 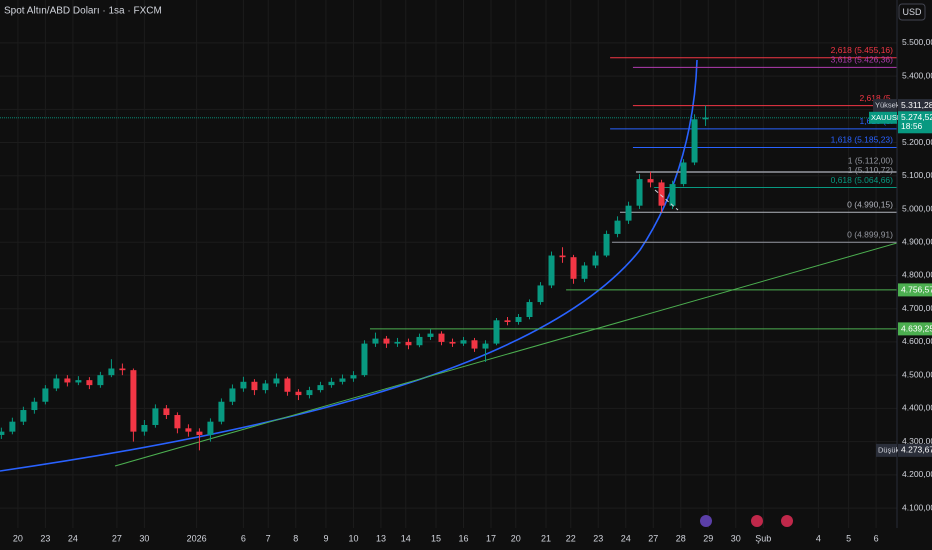 I want to click on last-symbol-box, so click(x=883, y=117).